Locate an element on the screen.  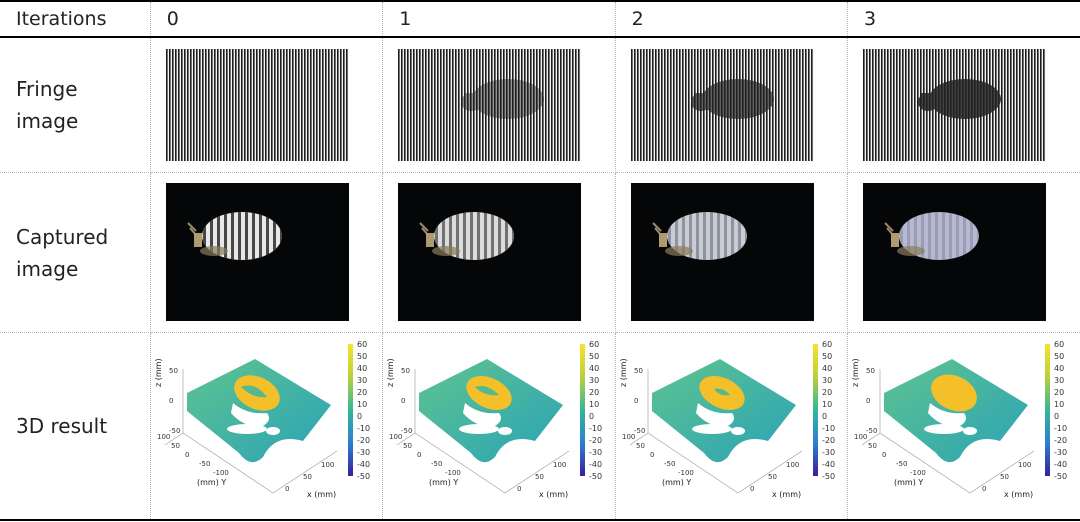
z-axis-label: z (mm) is located at coordinates (624, 372).